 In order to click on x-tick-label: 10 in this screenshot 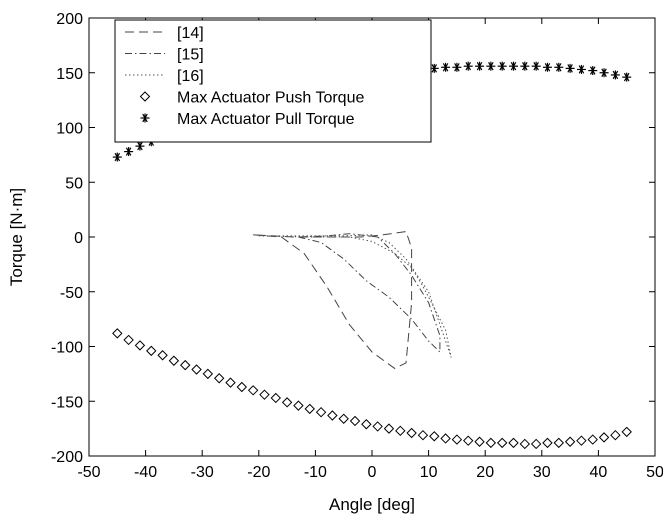, I will do `click(429, 472)`.